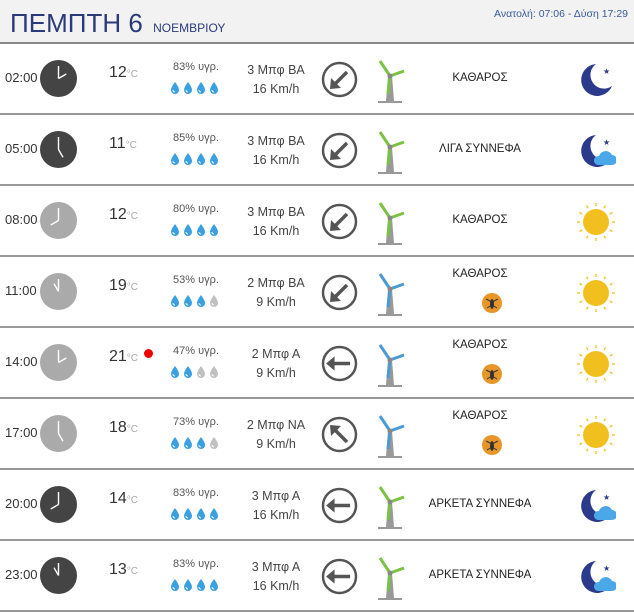 The width and height of the screenshot is (634, 613). Describe the element at coordinates (21, 574) in the screenshot. I see `time-label: 23:00` at that location.